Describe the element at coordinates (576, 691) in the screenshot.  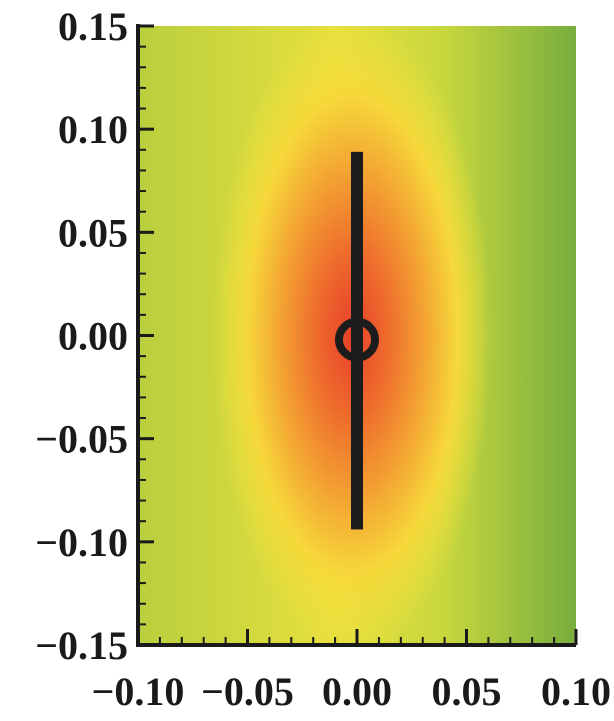
I see `x-tick-label: 0.10` at that location.